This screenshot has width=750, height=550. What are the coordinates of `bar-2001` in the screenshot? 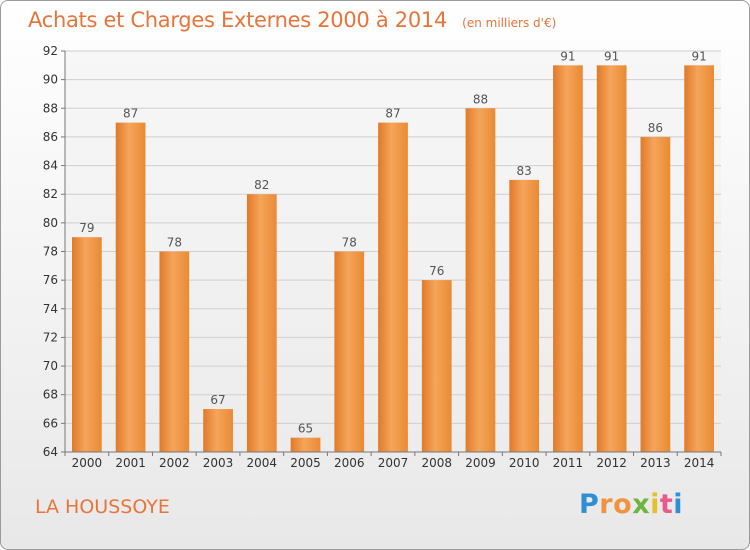 It's located at (130, 287).